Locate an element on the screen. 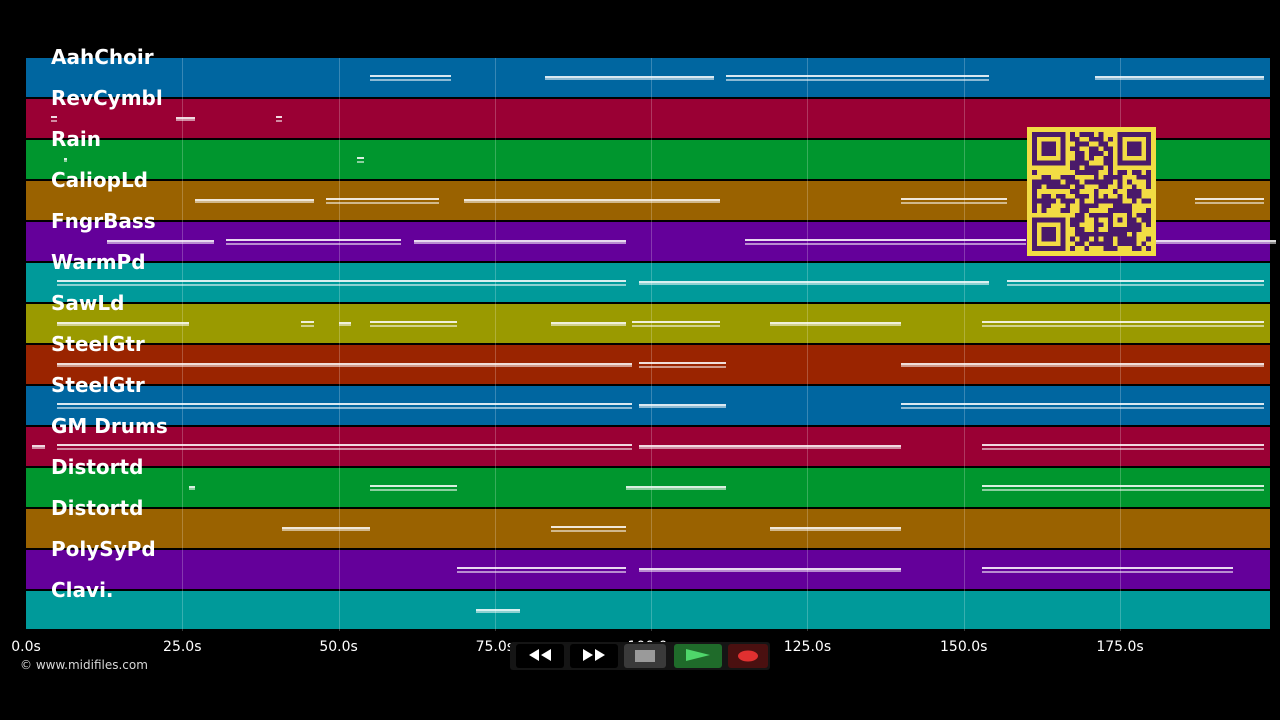 This screenshot has height=720, width=1280. track-label: Clavi. is located at coordinates (82, 590).